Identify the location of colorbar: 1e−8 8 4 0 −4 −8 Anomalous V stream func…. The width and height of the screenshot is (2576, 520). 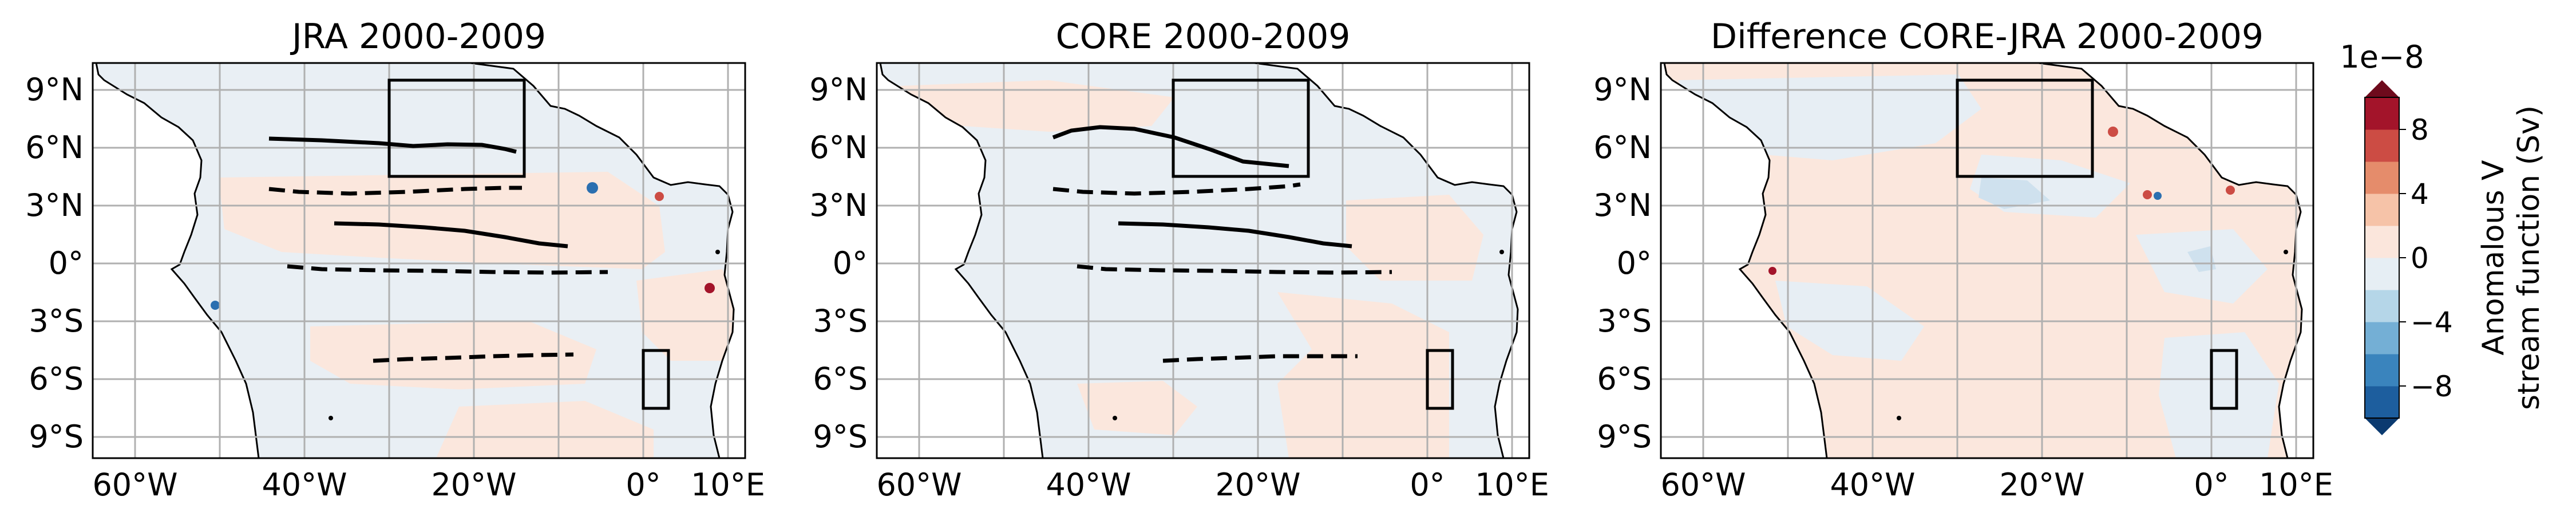
(2443, 237).